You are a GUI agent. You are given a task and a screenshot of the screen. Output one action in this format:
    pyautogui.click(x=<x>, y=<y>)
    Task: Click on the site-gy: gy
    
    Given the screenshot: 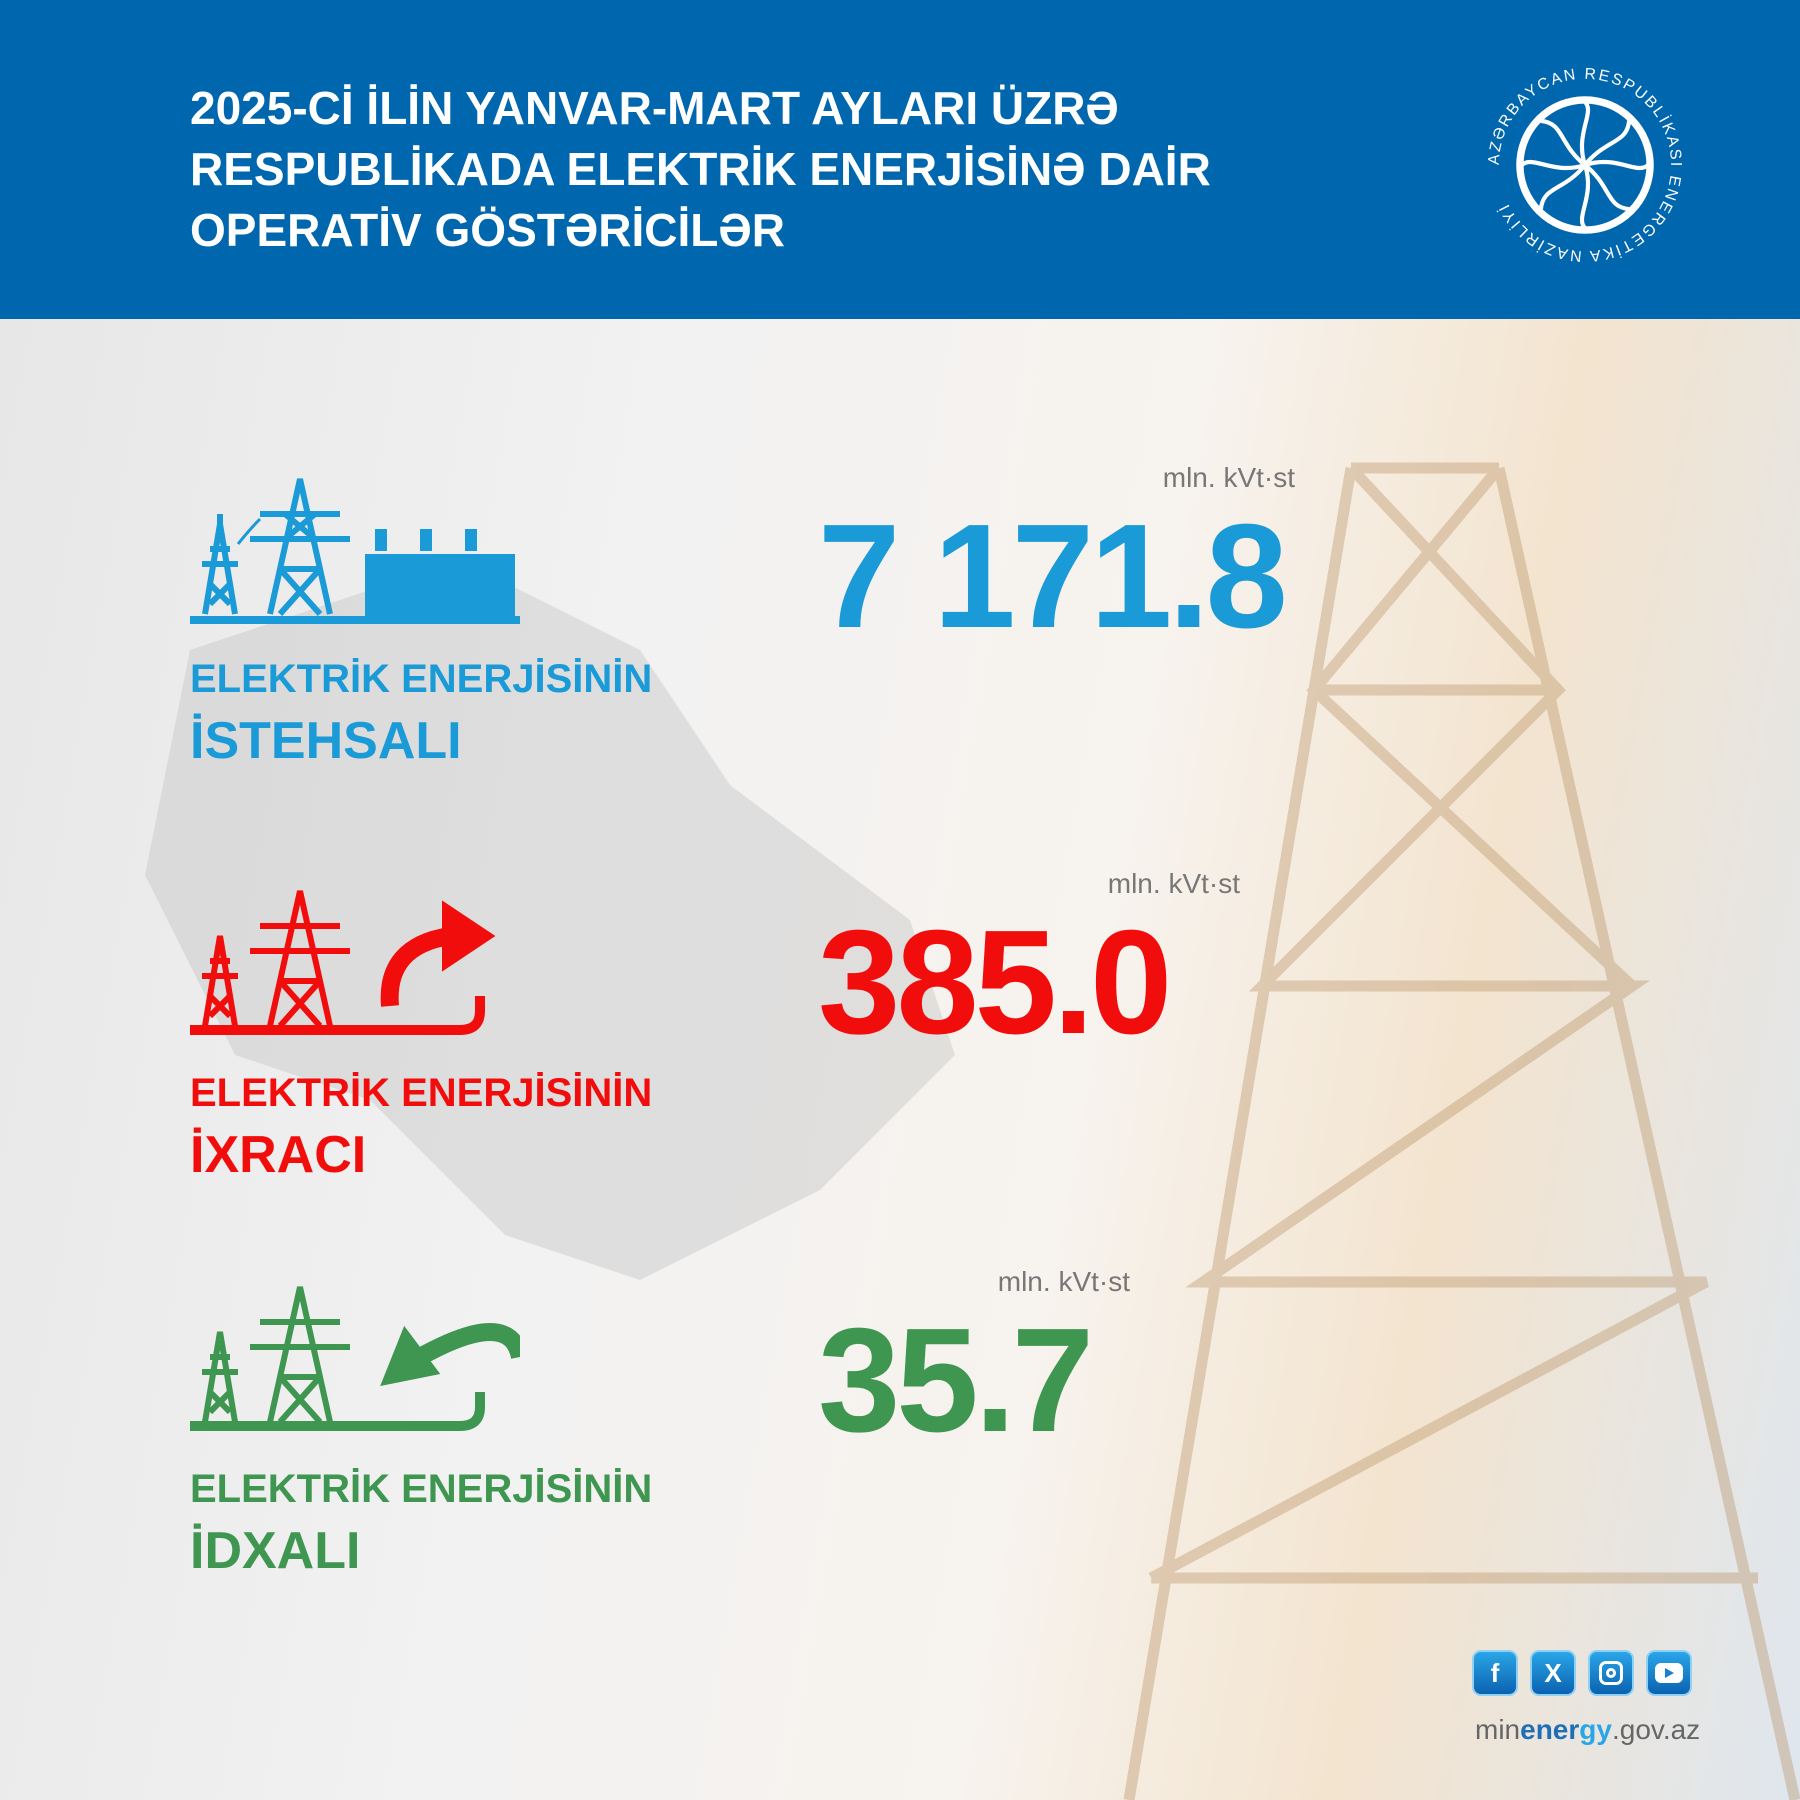 What is the action you would take?
    pyautogui.click(x=1595, y=1729)
    